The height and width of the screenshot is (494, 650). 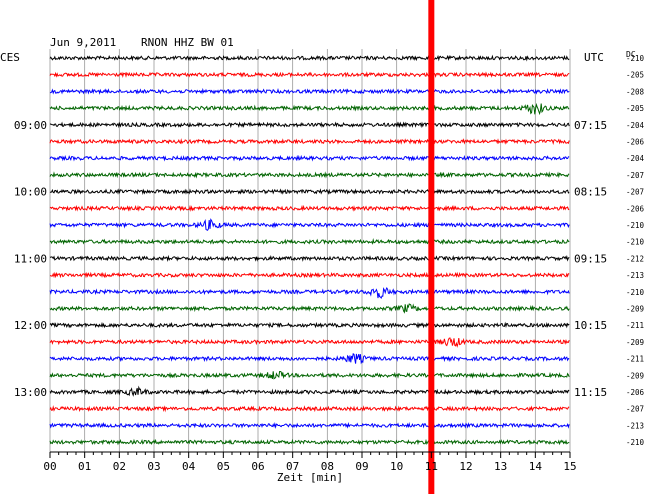 I want to click on x-tick-label: 01, so click(x=84, y=466).